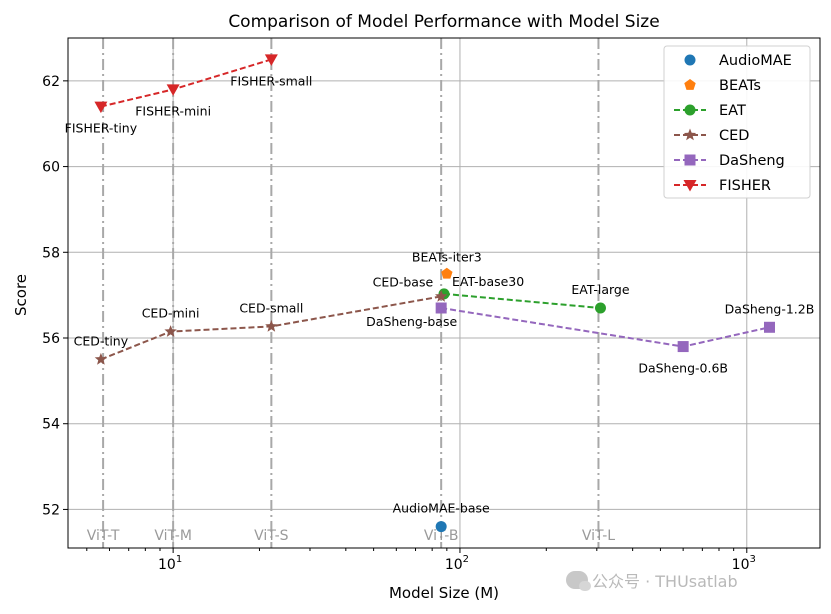 Image resolution: width=831 pixels, height=614 pixels. What do you see at coordinates (441, 527) in the screenshot?
I see `point-audiomae` at bounding box center [441, 527].